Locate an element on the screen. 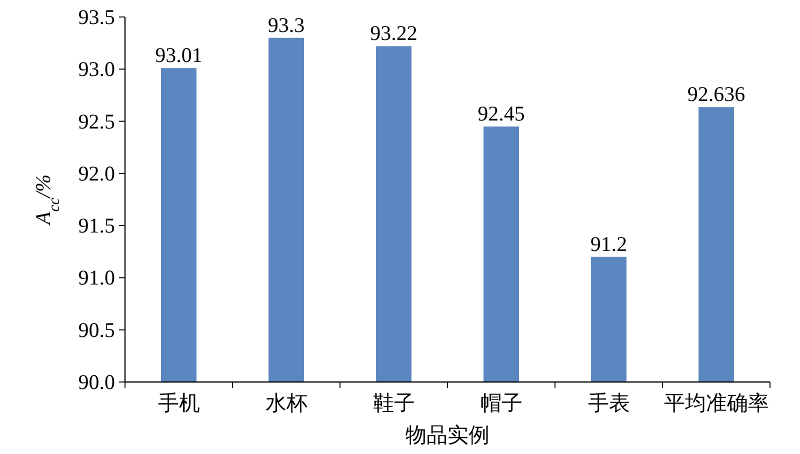 The width and height of the screenshot is (800, 454). x-tick-label: 水杯 is located at coordinates (286, 403).